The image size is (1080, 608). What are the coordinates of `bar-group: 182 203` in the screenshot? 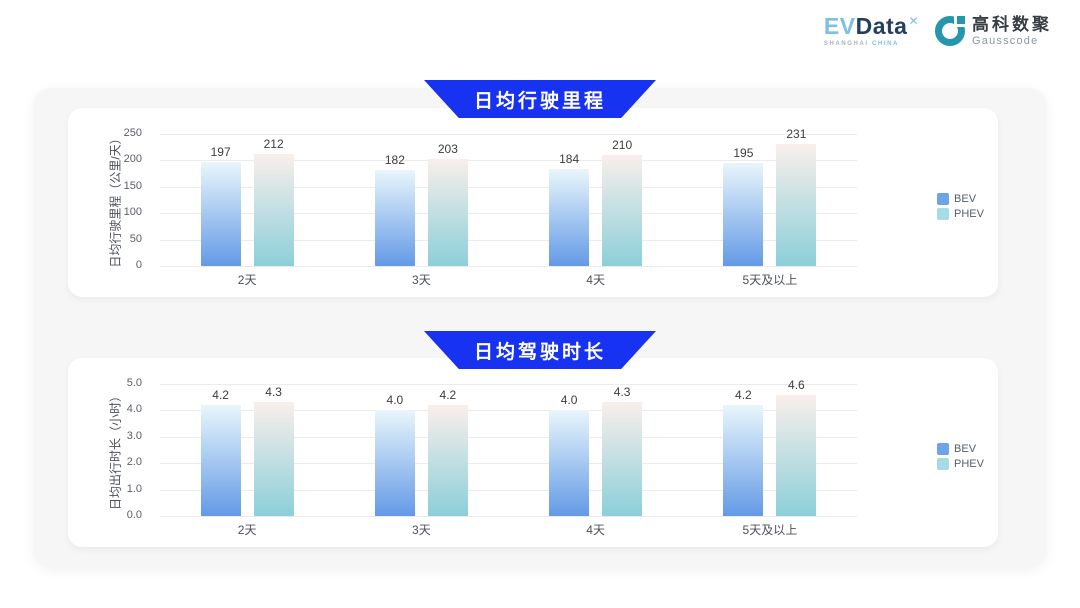 It's located at (421, 200).